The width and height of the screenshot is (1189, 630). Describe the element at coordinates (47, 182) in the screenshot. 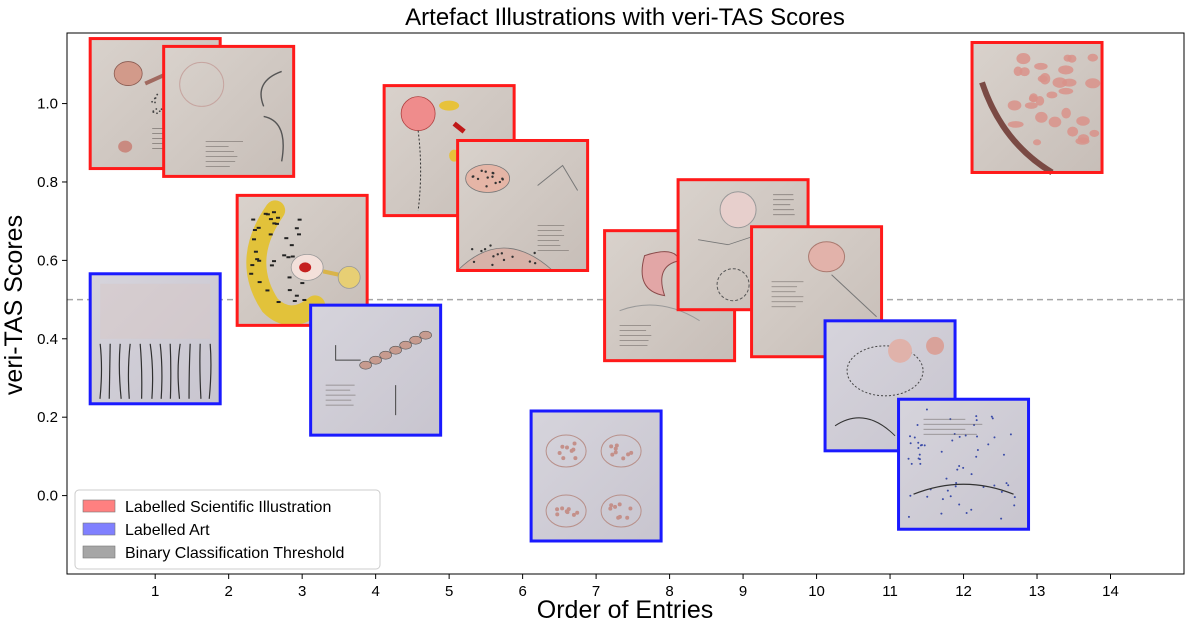

I see `y-tick-label: 0.8` at that location.